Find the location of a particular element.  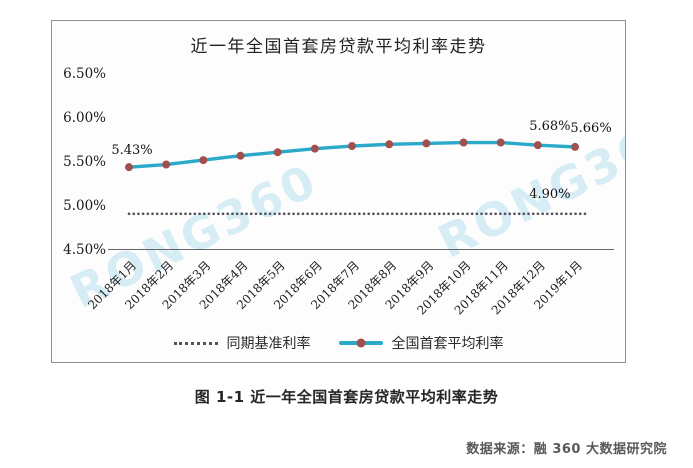

data-point-value-label: 4.90% is located at coordinates (549, 194).